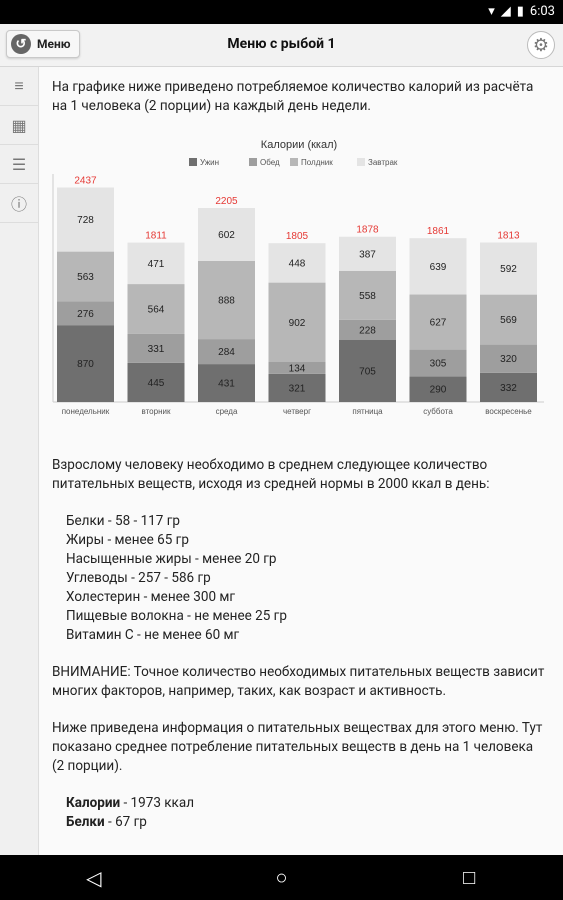 Image resolution: width=563 pixels, height=900 pixels. I want to click on x-tick-label: среда, so click(227, 411).